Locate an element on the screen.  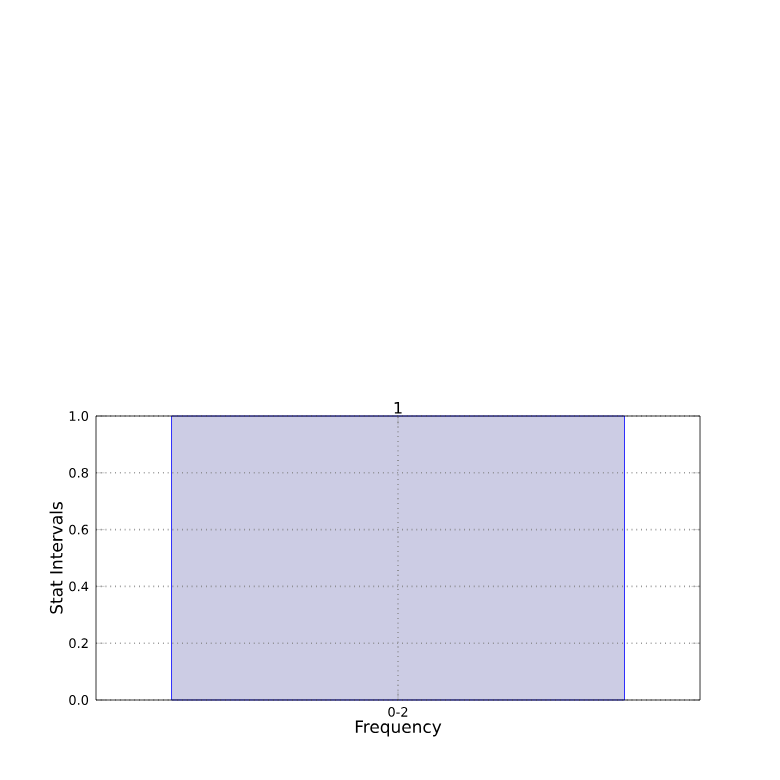
y-axis-title: Stat Intervals is located at coordinates (56, 558).